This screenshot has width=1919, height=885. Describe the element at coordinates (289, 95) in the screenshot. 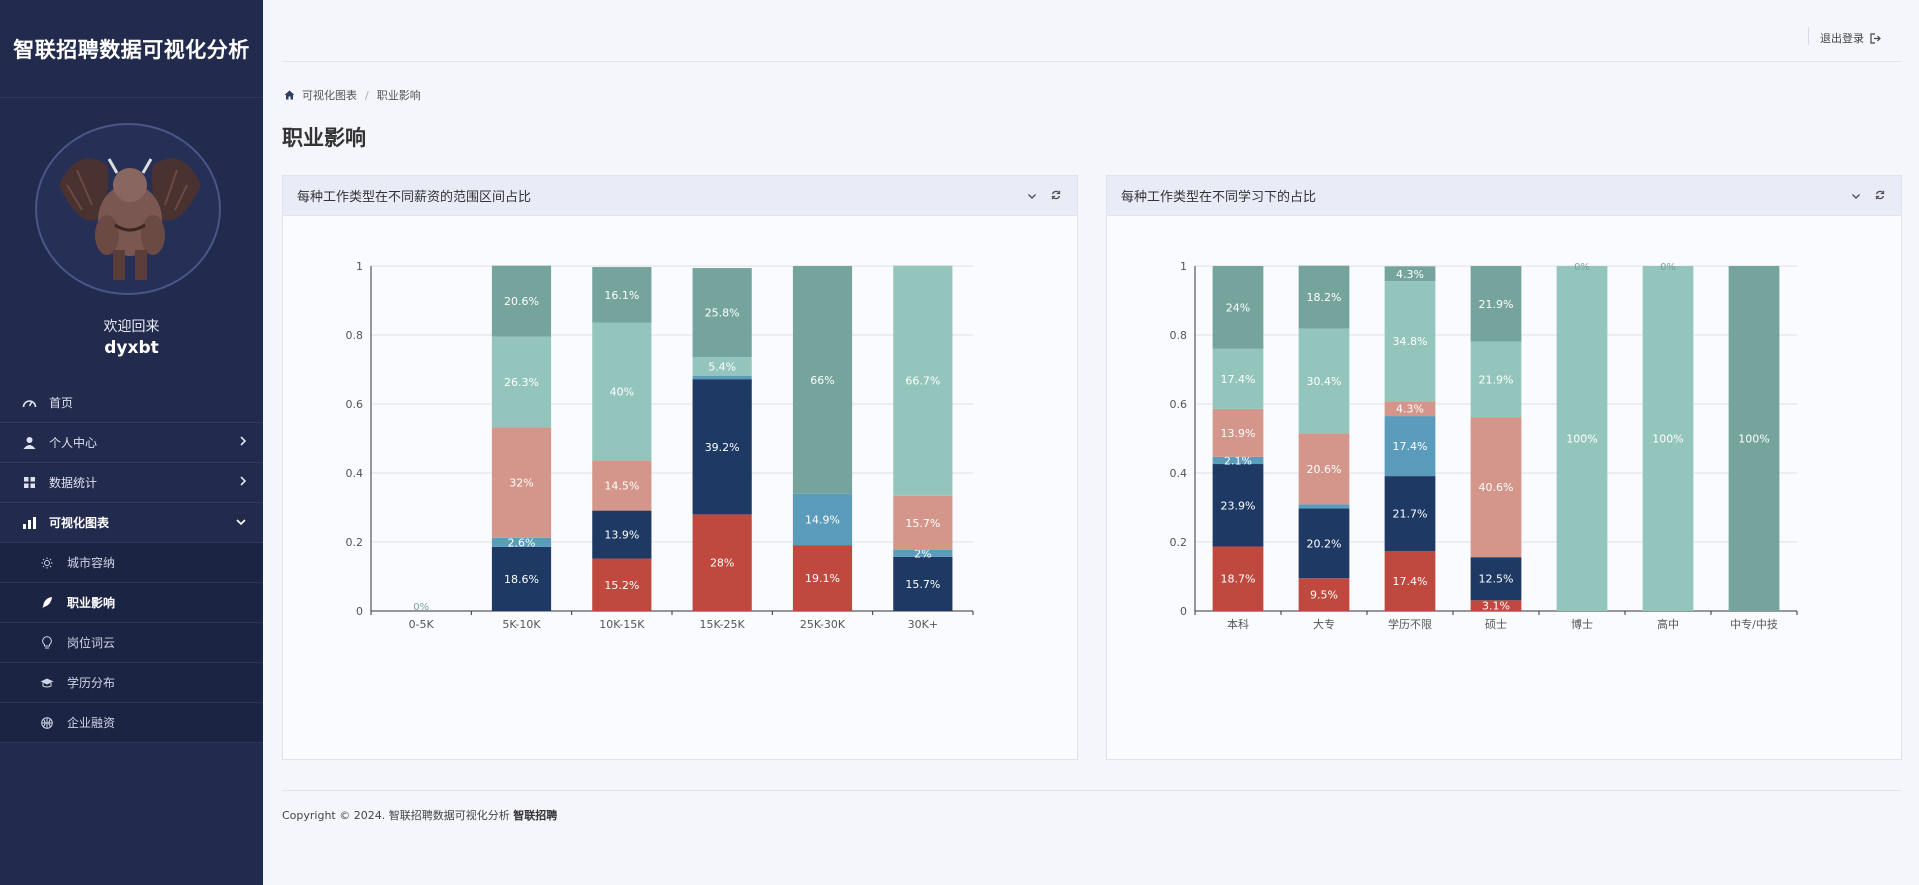

I see `home-icon` at that location.